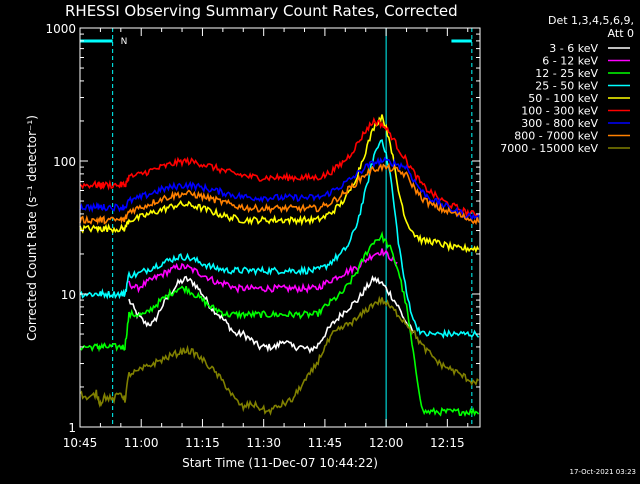  I want to click on legend-label-7: 800 - 7000 keV, so click(556, 136).